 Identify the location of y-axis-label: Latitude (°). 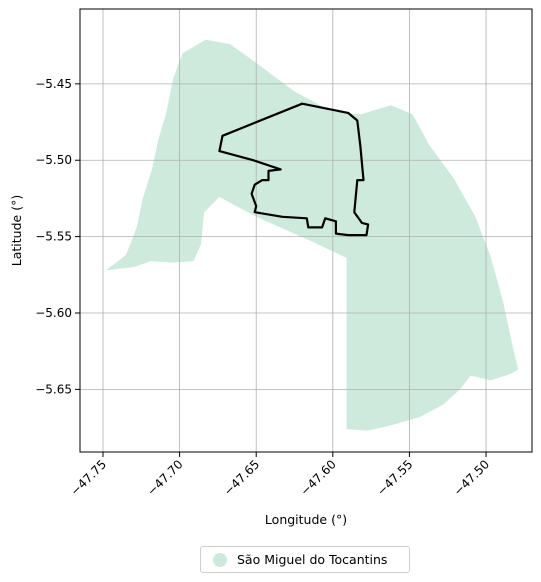
(16, 230).